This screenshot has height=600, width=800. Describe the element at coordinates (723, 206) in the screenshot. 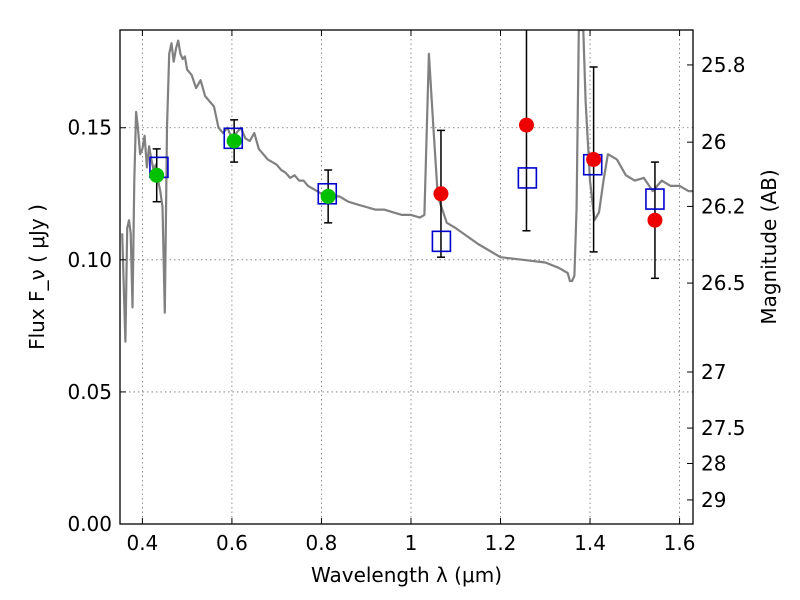

I see `y2-tick-label: 26.2` at that location.